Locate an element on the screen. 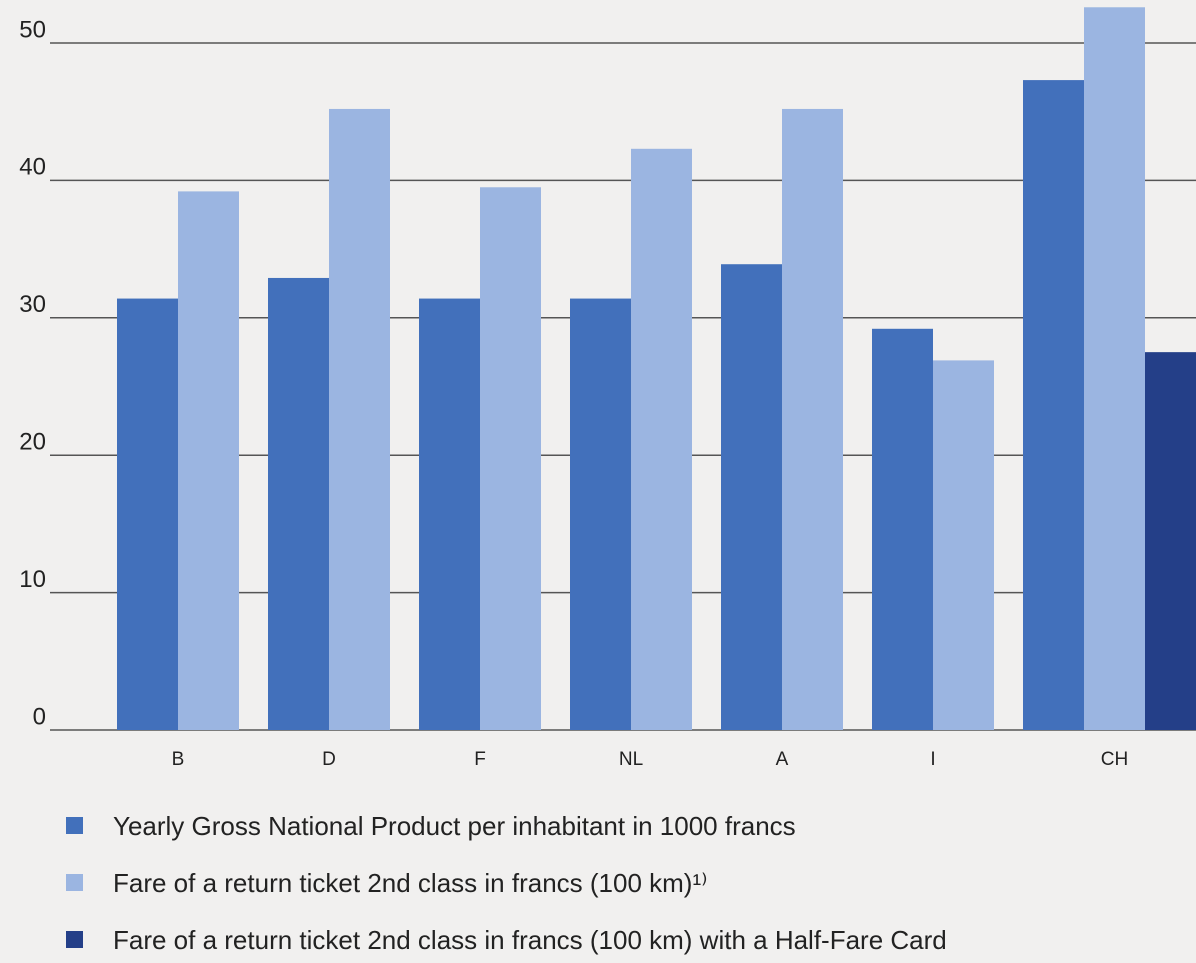 This screenshot has height=963, width=1196. y-tick-label: 30 is located at coordinates (32, 304).